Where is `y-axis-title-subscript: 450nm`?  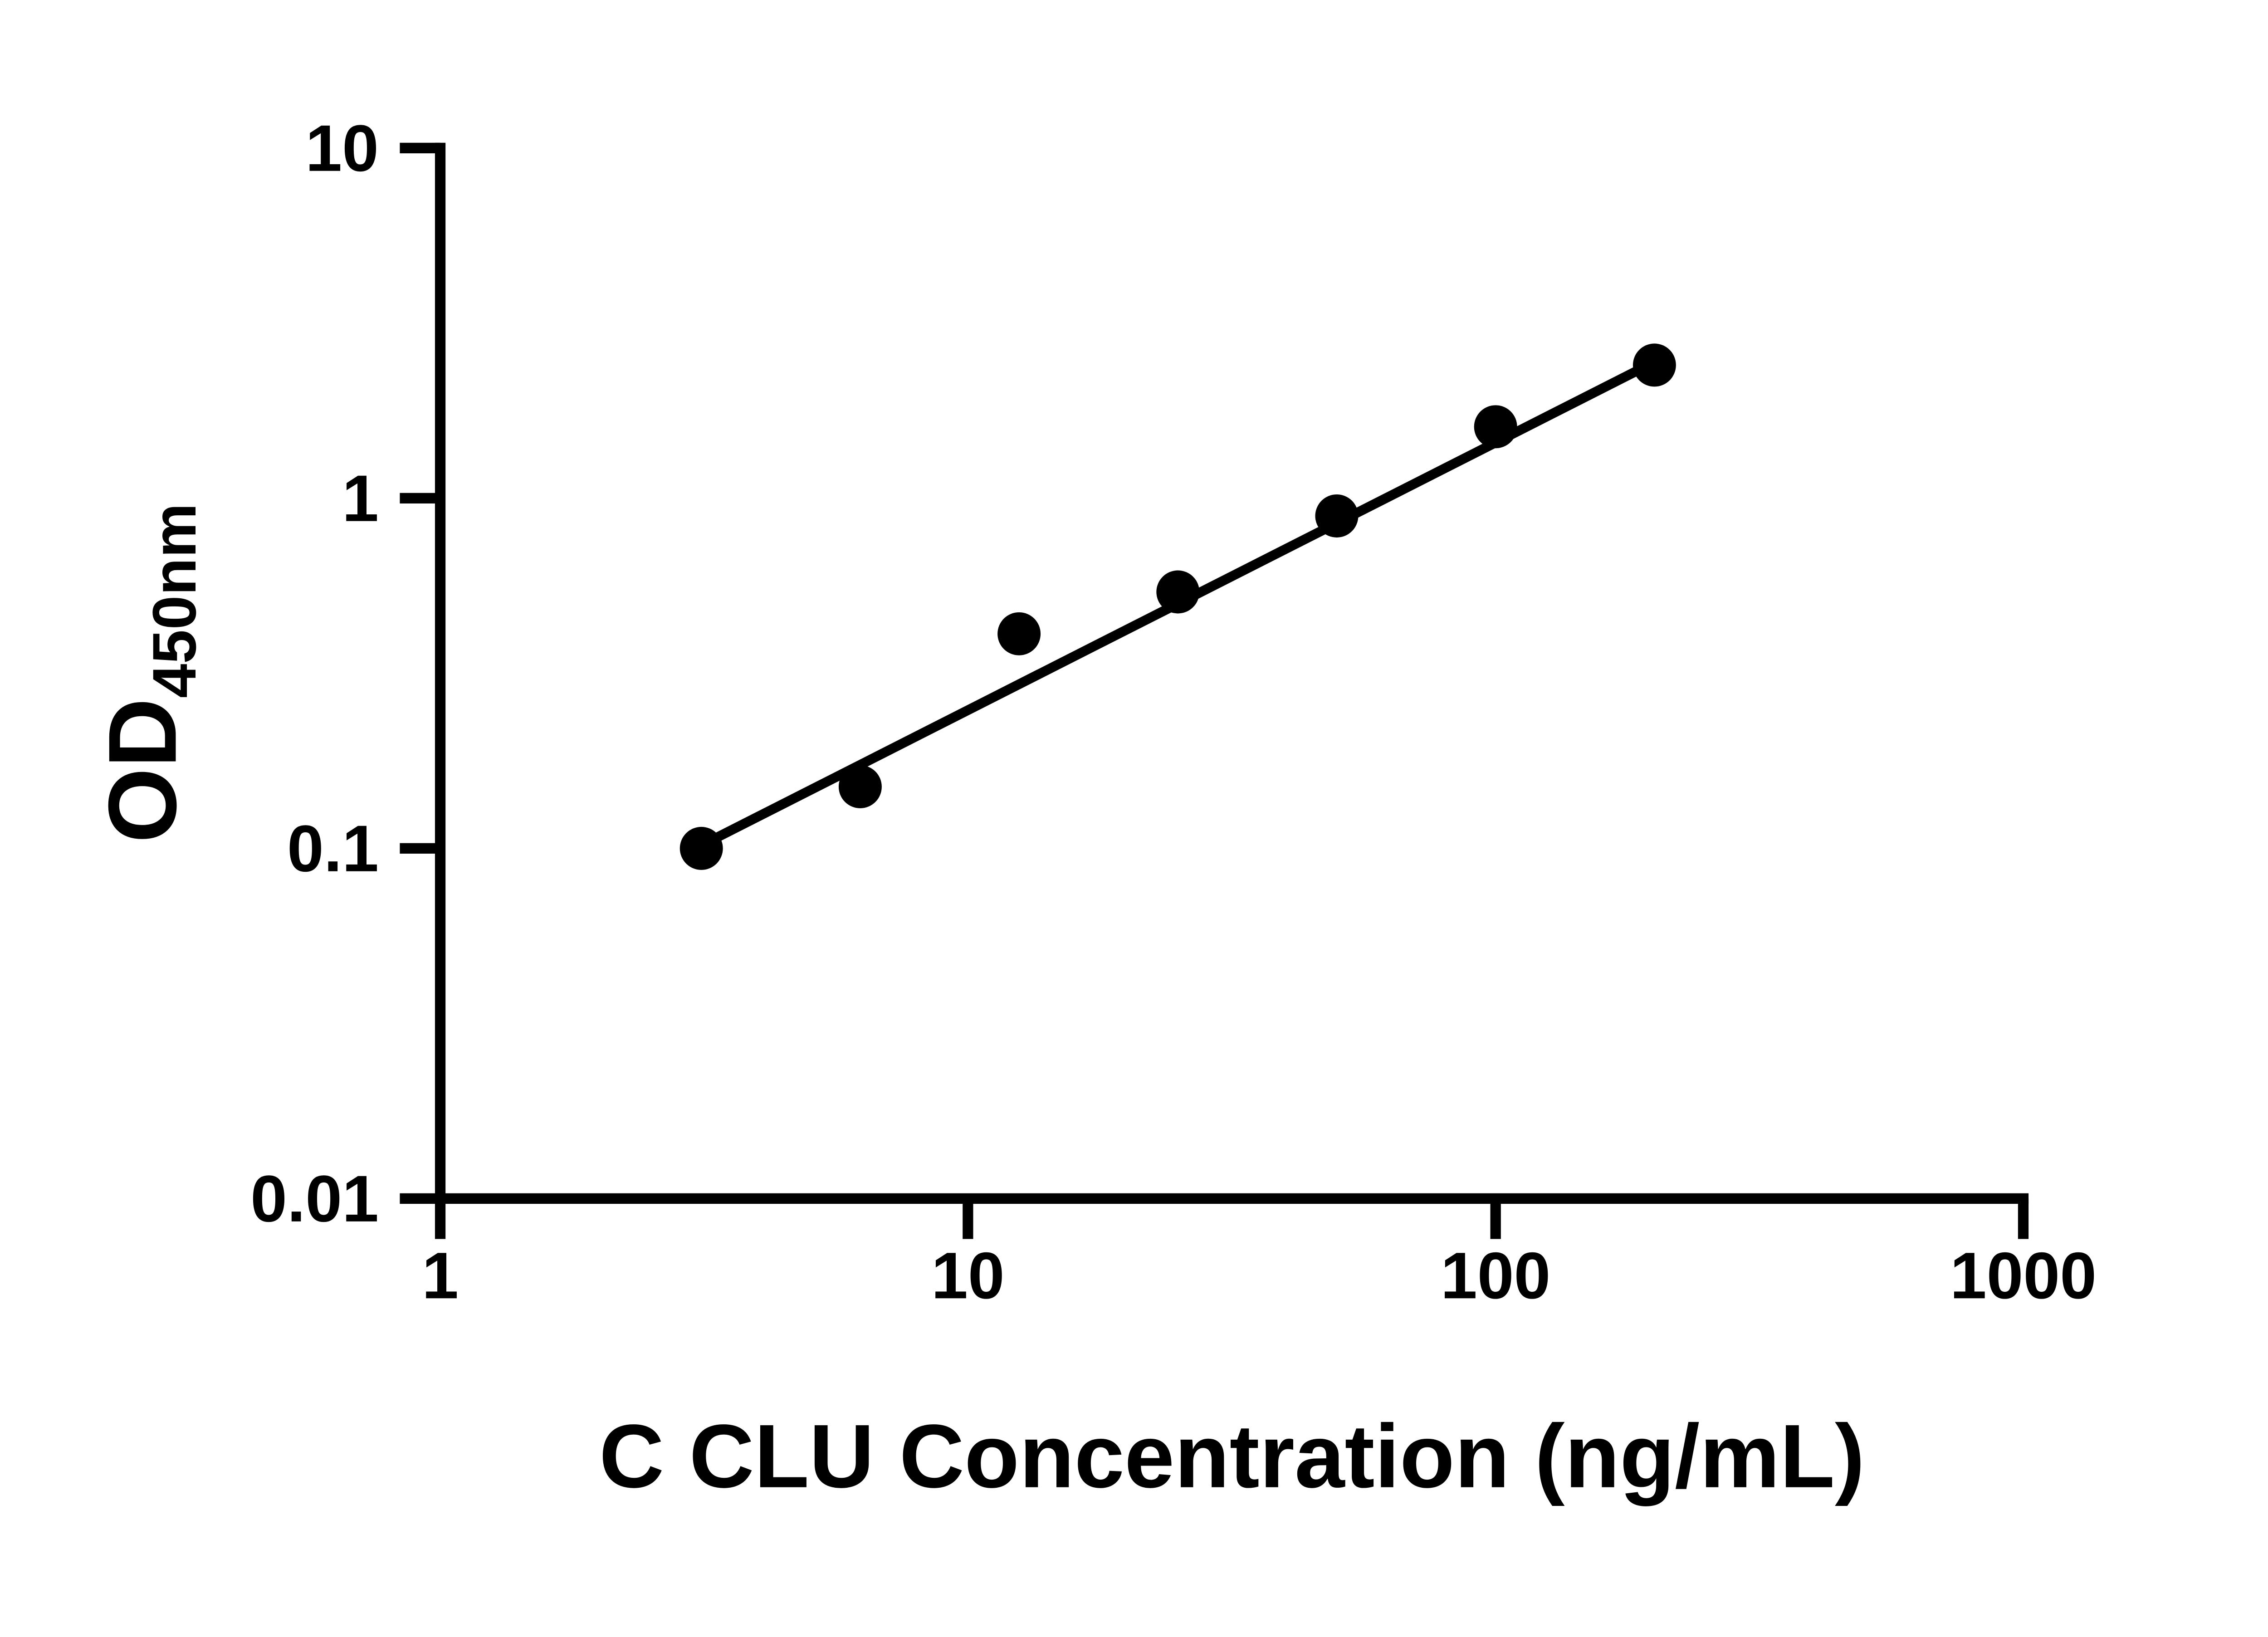 y-axis-title-subscript: 450nm is located at coordinates (175, 600).